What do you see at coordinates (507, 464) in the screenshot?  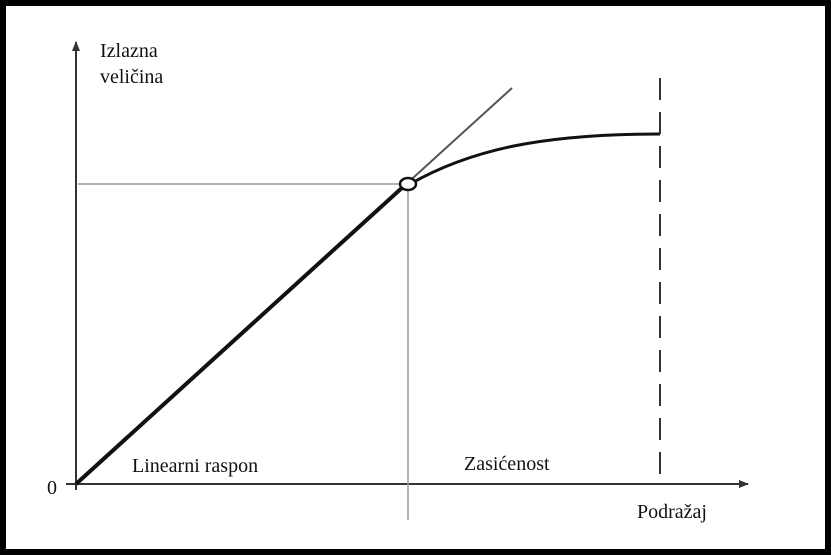 I see `saturation-label: Zasićenost` at bounding box center [507, 464].